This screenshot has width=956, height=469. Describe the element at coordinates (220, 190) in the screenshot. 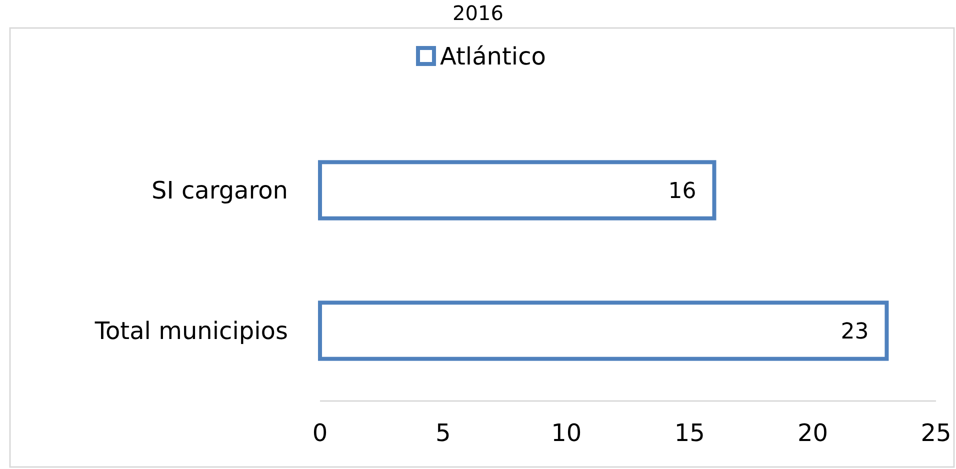

I see `y-tick-label: SI cargaron` at that location.